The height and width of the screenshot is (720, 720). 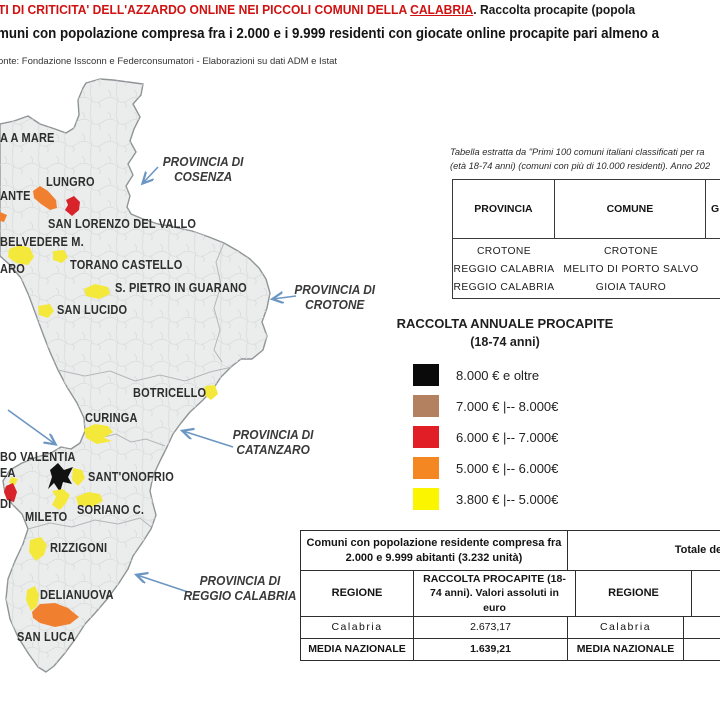 I want to click on title-calabria-underlined: CALABRIA, so click(x=442, y=9).